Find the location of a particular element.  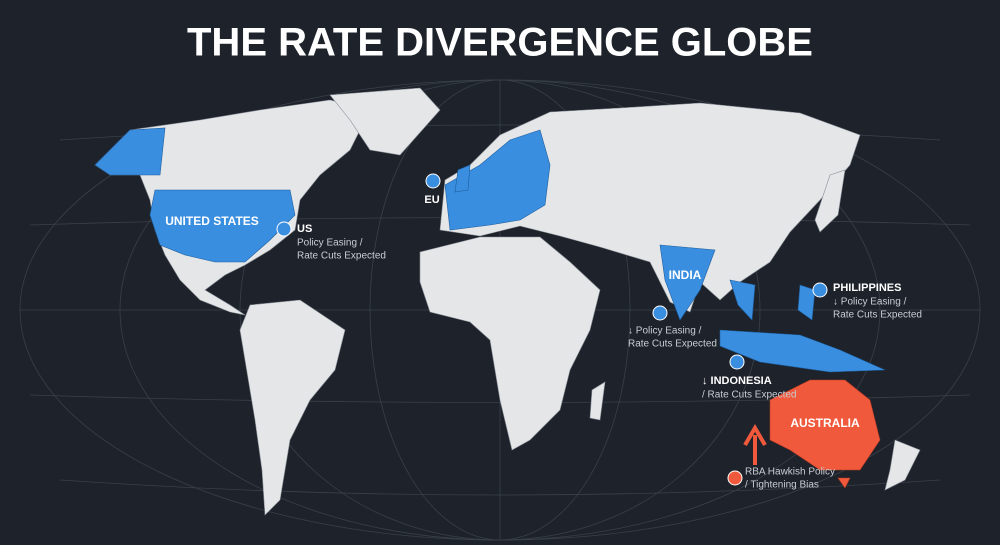

title: THE RATE DIVERGENCE GLOBE is located at coordinates (500, 43).